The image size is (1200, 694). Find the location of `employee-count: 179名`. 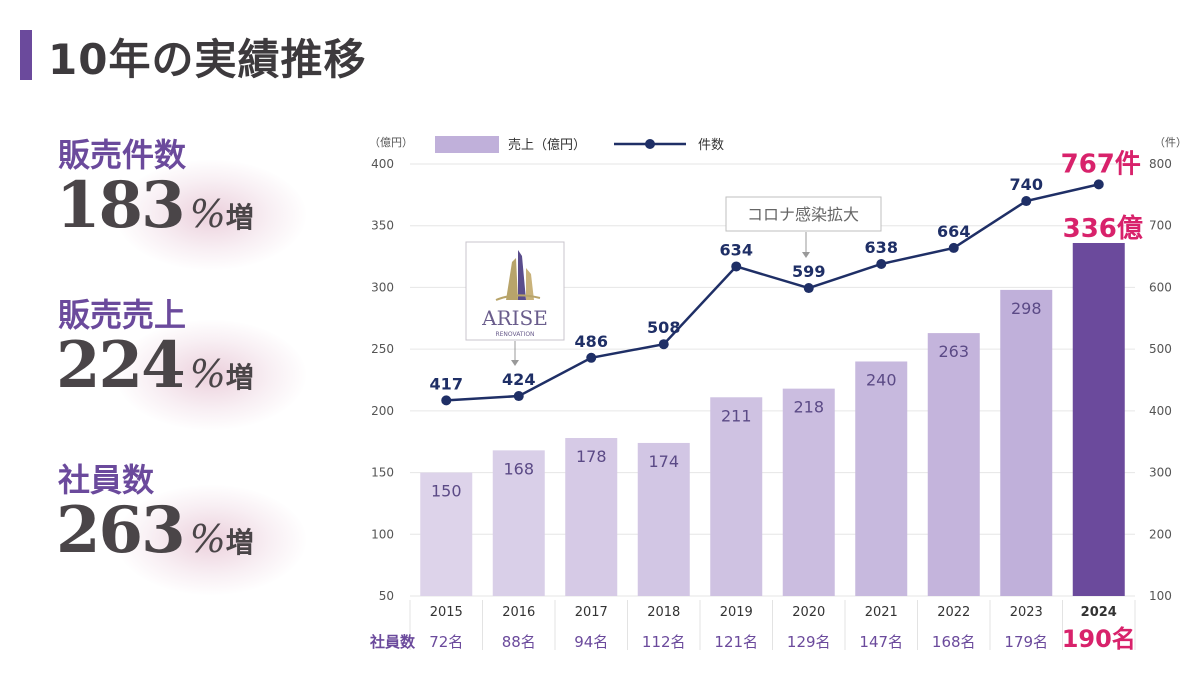

employee-count: 179名 is located at coordinates (1026, 642).